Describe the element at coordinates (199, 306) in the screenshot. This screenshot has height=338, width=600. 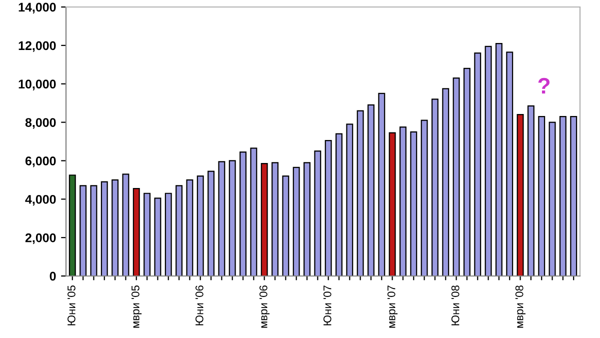
I see `x-tick-label: Юни '06` at that location.